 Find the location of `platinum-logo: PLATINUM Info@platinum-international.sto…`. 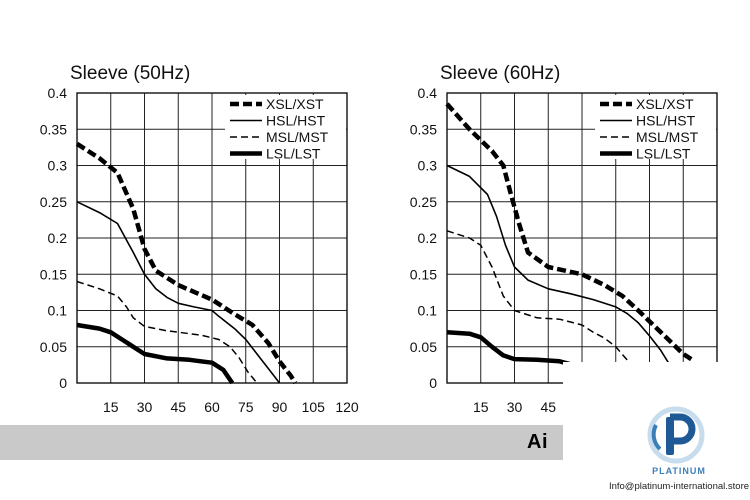

platinum-logo: PLATINUM Info@platinum-international.sto… is located at coordinates (679, 452).